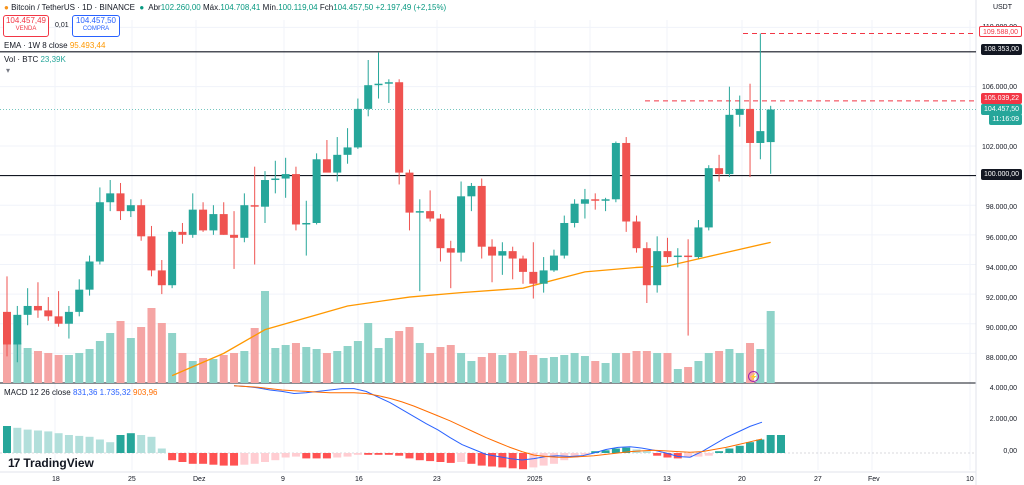 This screenshot has width=1024, height=485. What do you see at coordinates (35, 59) in the screenshot?
I see `volume-legend: Vol · BTC 23,39K` at bounding box center [35, 59].